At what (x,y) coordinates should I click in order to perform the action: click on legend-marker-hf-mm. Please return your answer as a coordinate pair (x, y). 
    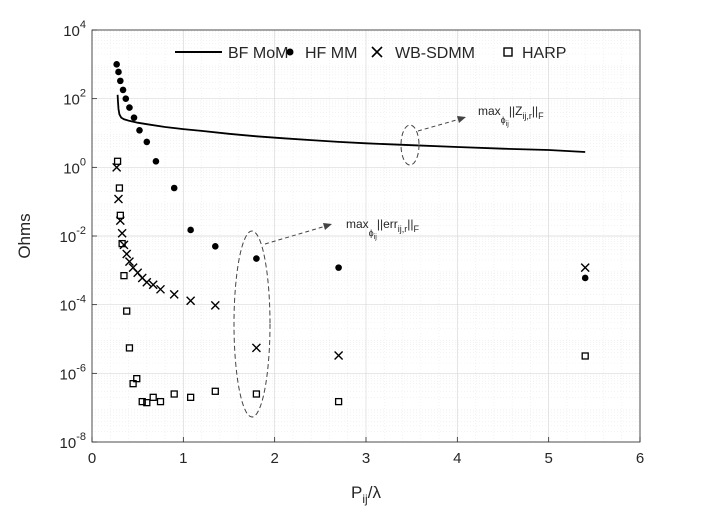
    Looking at the image, I should click on (290, 52).